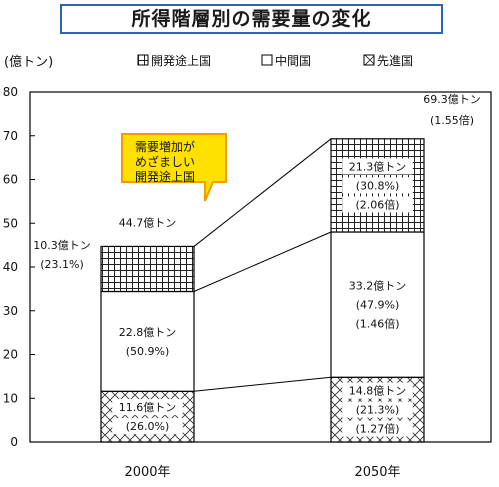 This screenshot has height=487, width=499. What do you see at coordinates (165, 146) in the screenshot?
I see `callout-line-1: 需要増加が` at bounding box center [165, 146].